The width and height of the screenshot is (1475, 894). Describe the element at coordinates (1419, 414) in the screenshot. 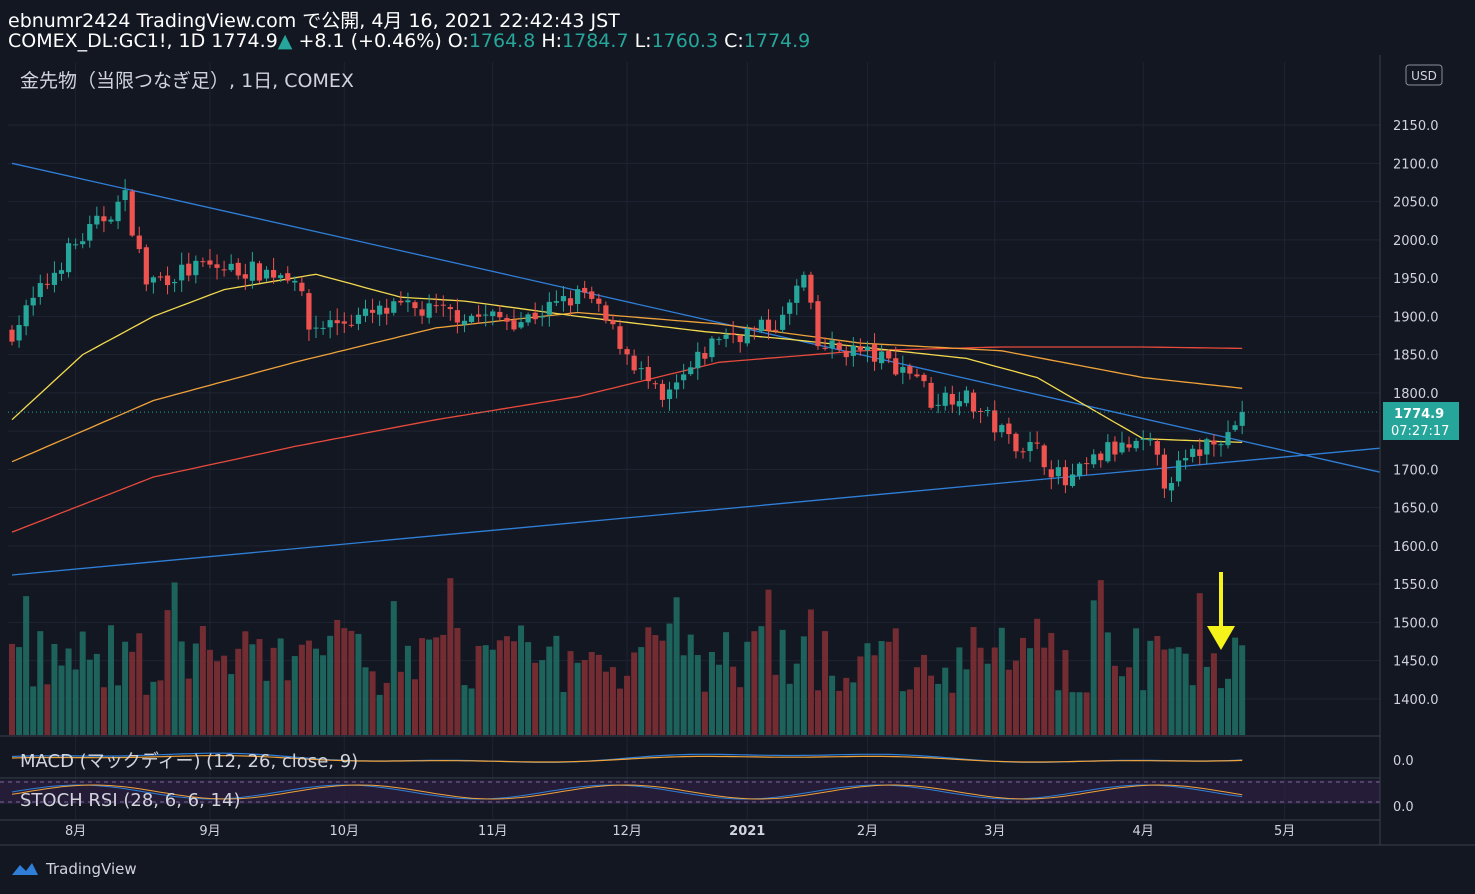

I see `price-label: 1774.9` at that location.